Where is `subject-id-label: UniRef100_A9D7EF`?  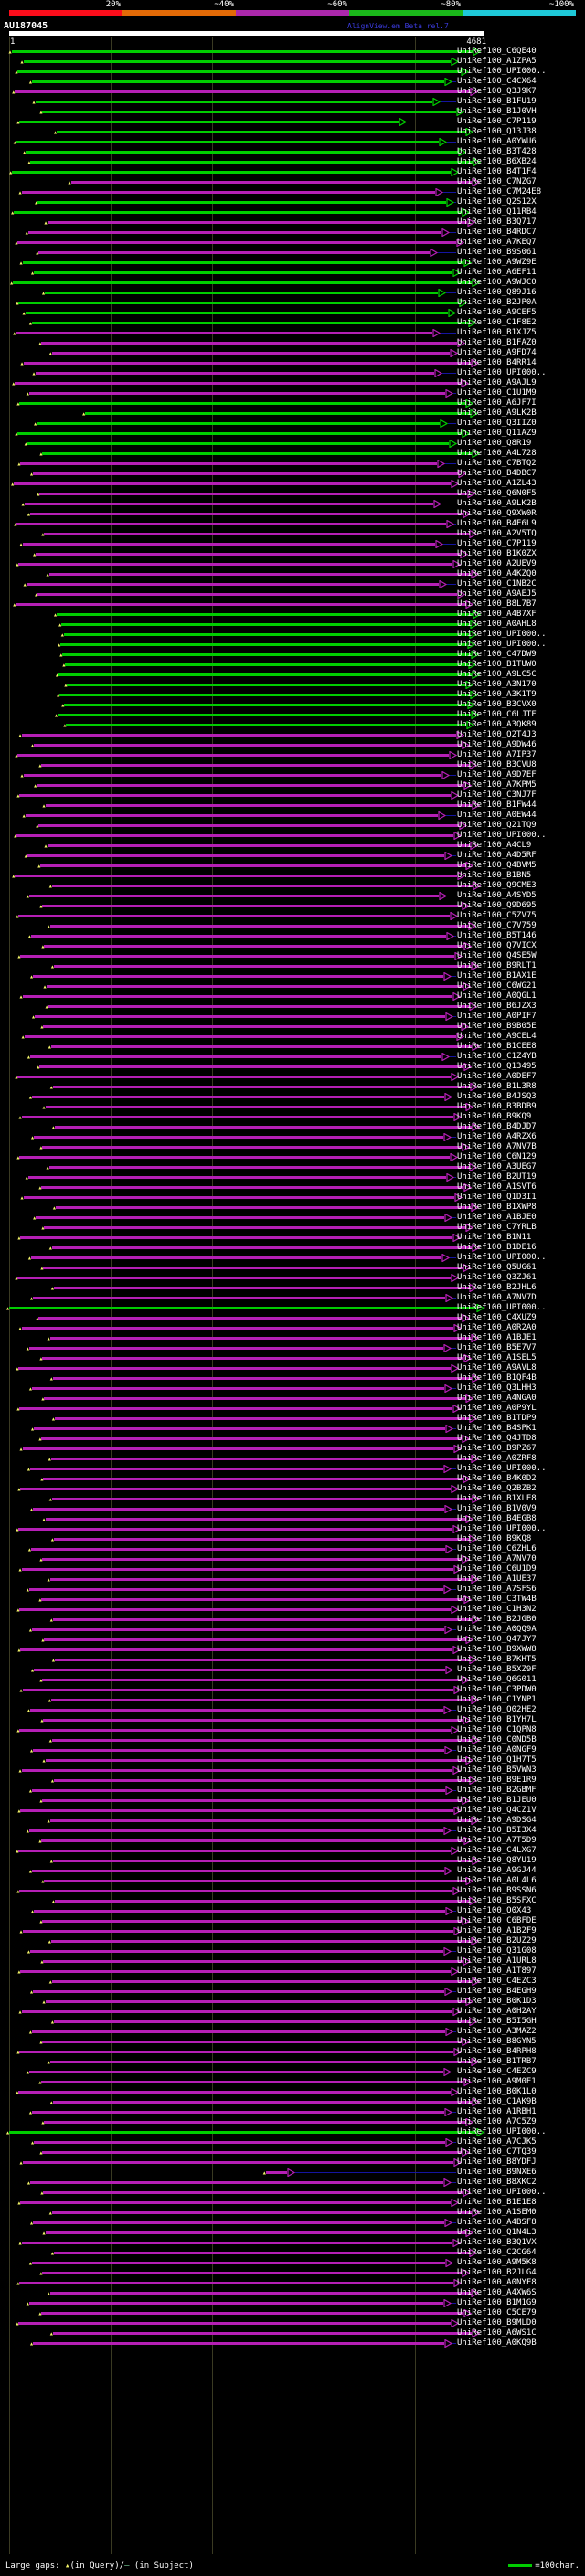
subject-id-label: UniRef100_A9D7EF is located at coordinates (497, 774).